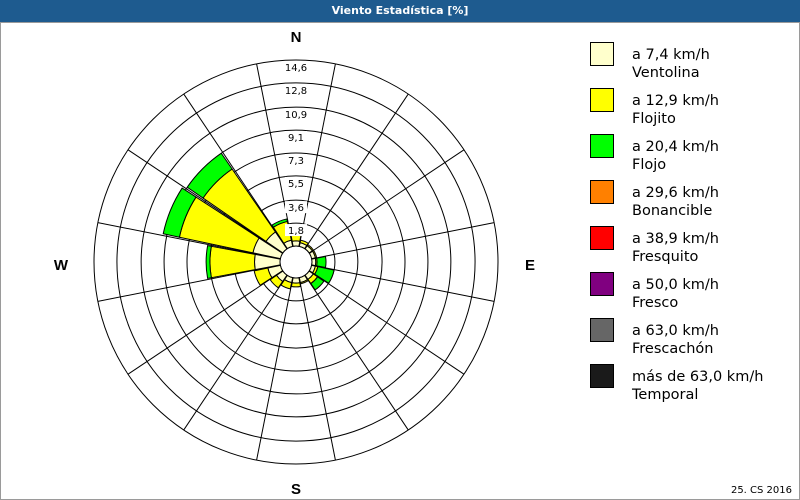 This screenshot has width=800, height=500. What do you see at coordinates (296, 280) in the screenshot?
I see `bar-s-ventolina` at bounding box center [296, 280].